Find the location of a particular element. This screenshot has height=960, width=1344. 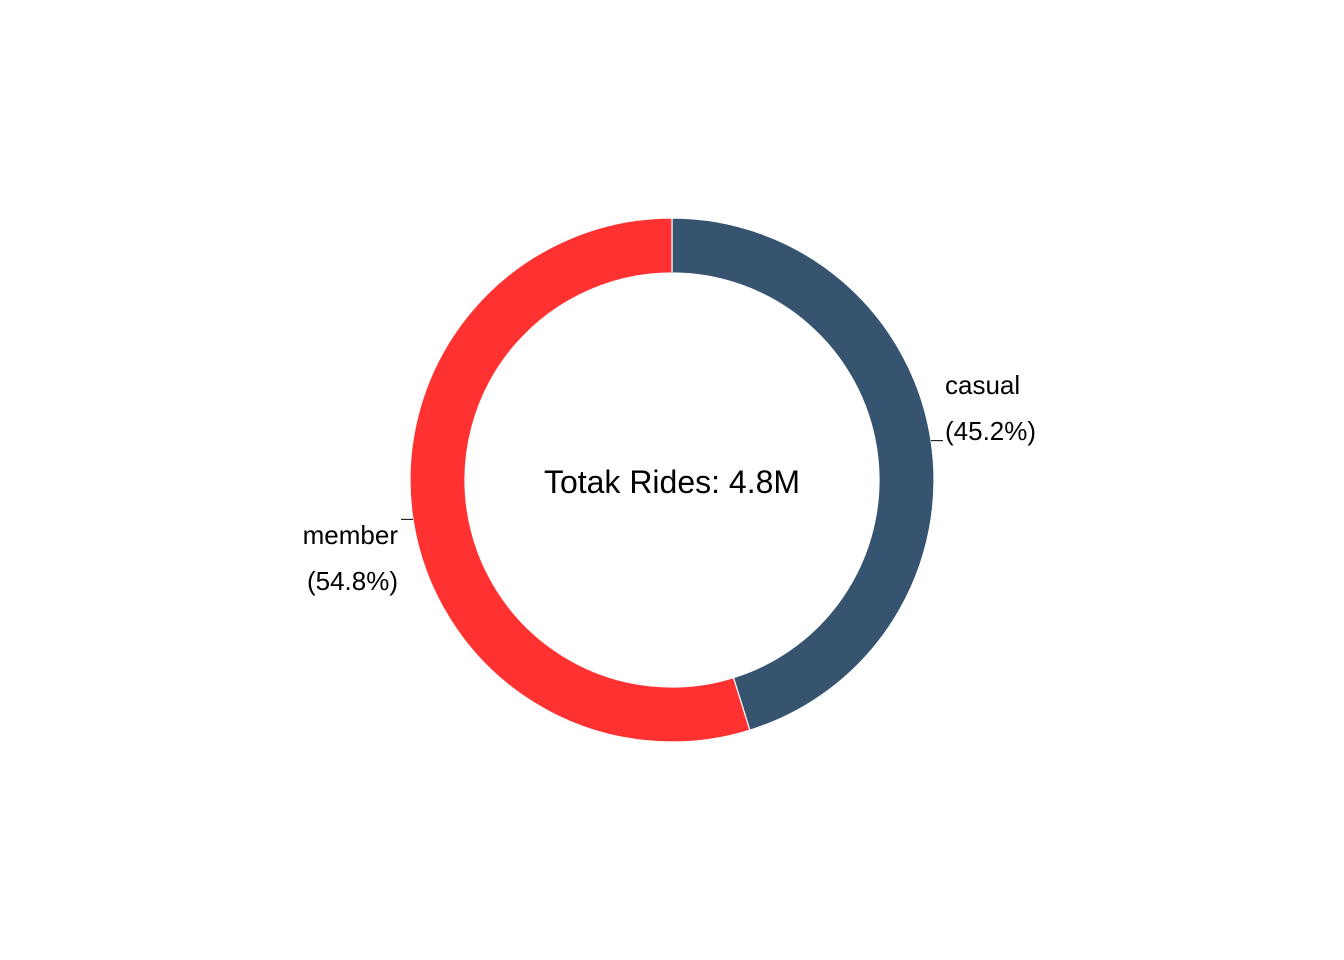

chart-center-label: Totak Rides: 4.8M is located at coordinates (672, 482).